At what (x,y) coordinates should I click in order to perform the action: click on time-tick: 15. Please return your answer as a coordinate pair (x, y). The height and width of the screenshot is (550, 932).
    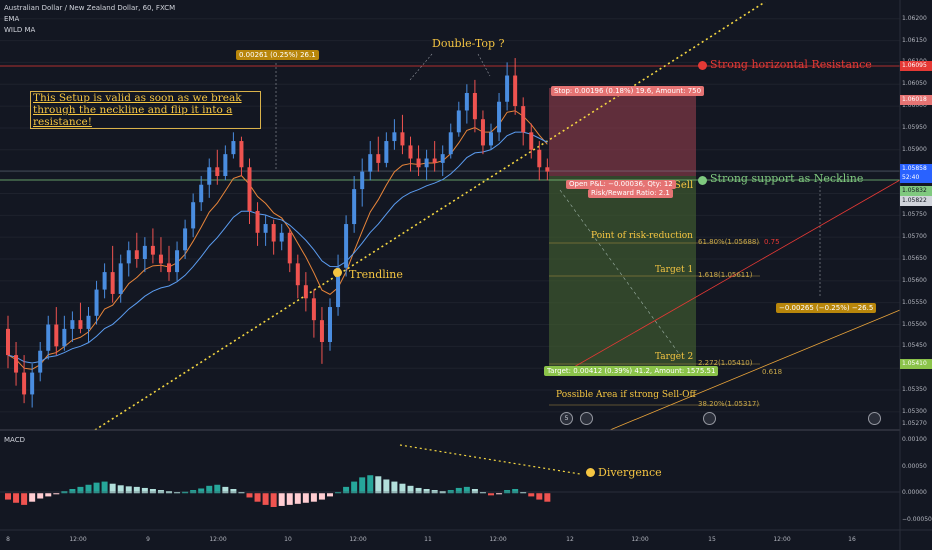
    Looking at the image, I should click on (712, 539).